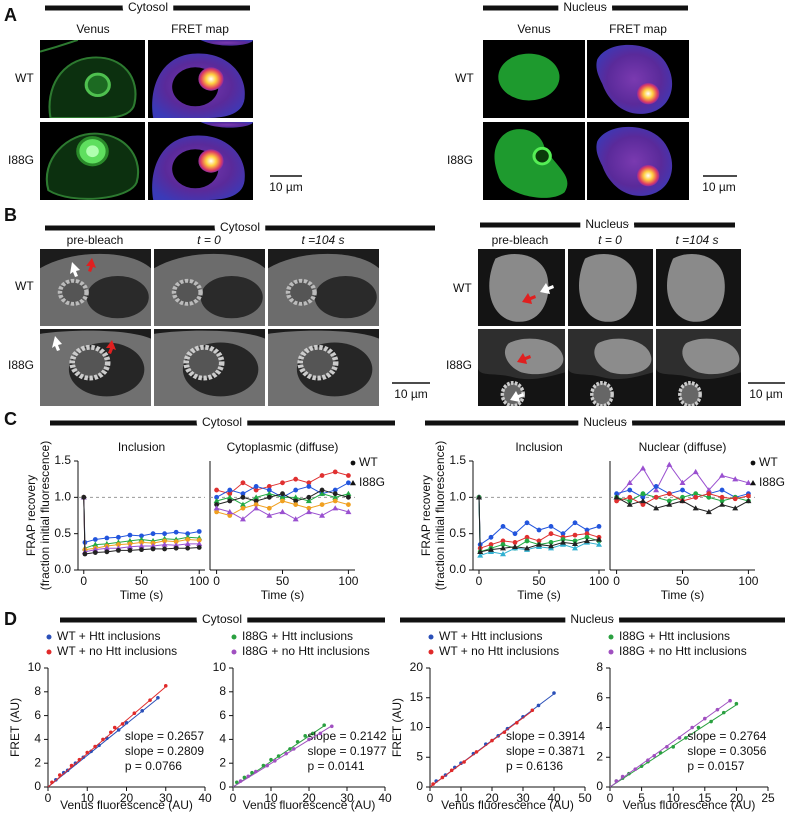  What do you see at coordinates (599, 727) in the screenshot?
I see `y-tick-label: 4` at bounding box center [599, 727].